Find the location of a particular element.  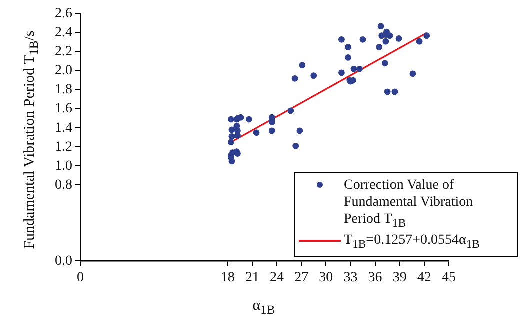

y-tick-label: 2.2 is located at coordinates (63, 52).